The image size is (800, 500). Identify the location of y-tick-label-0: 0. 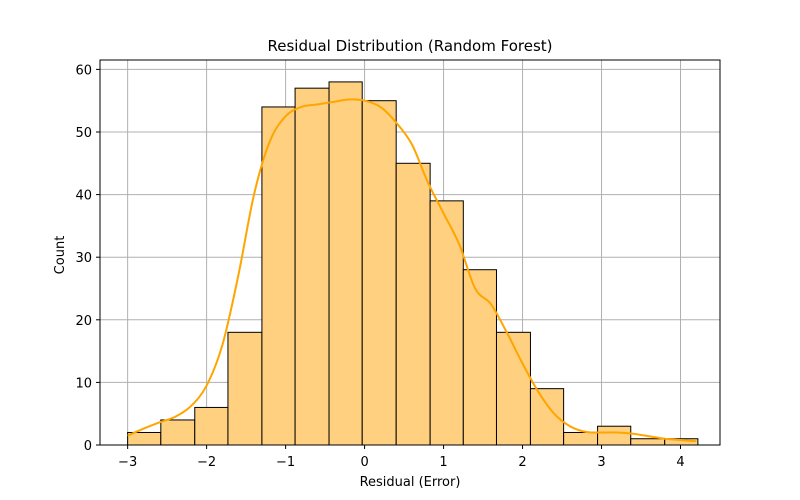
(88, 446).